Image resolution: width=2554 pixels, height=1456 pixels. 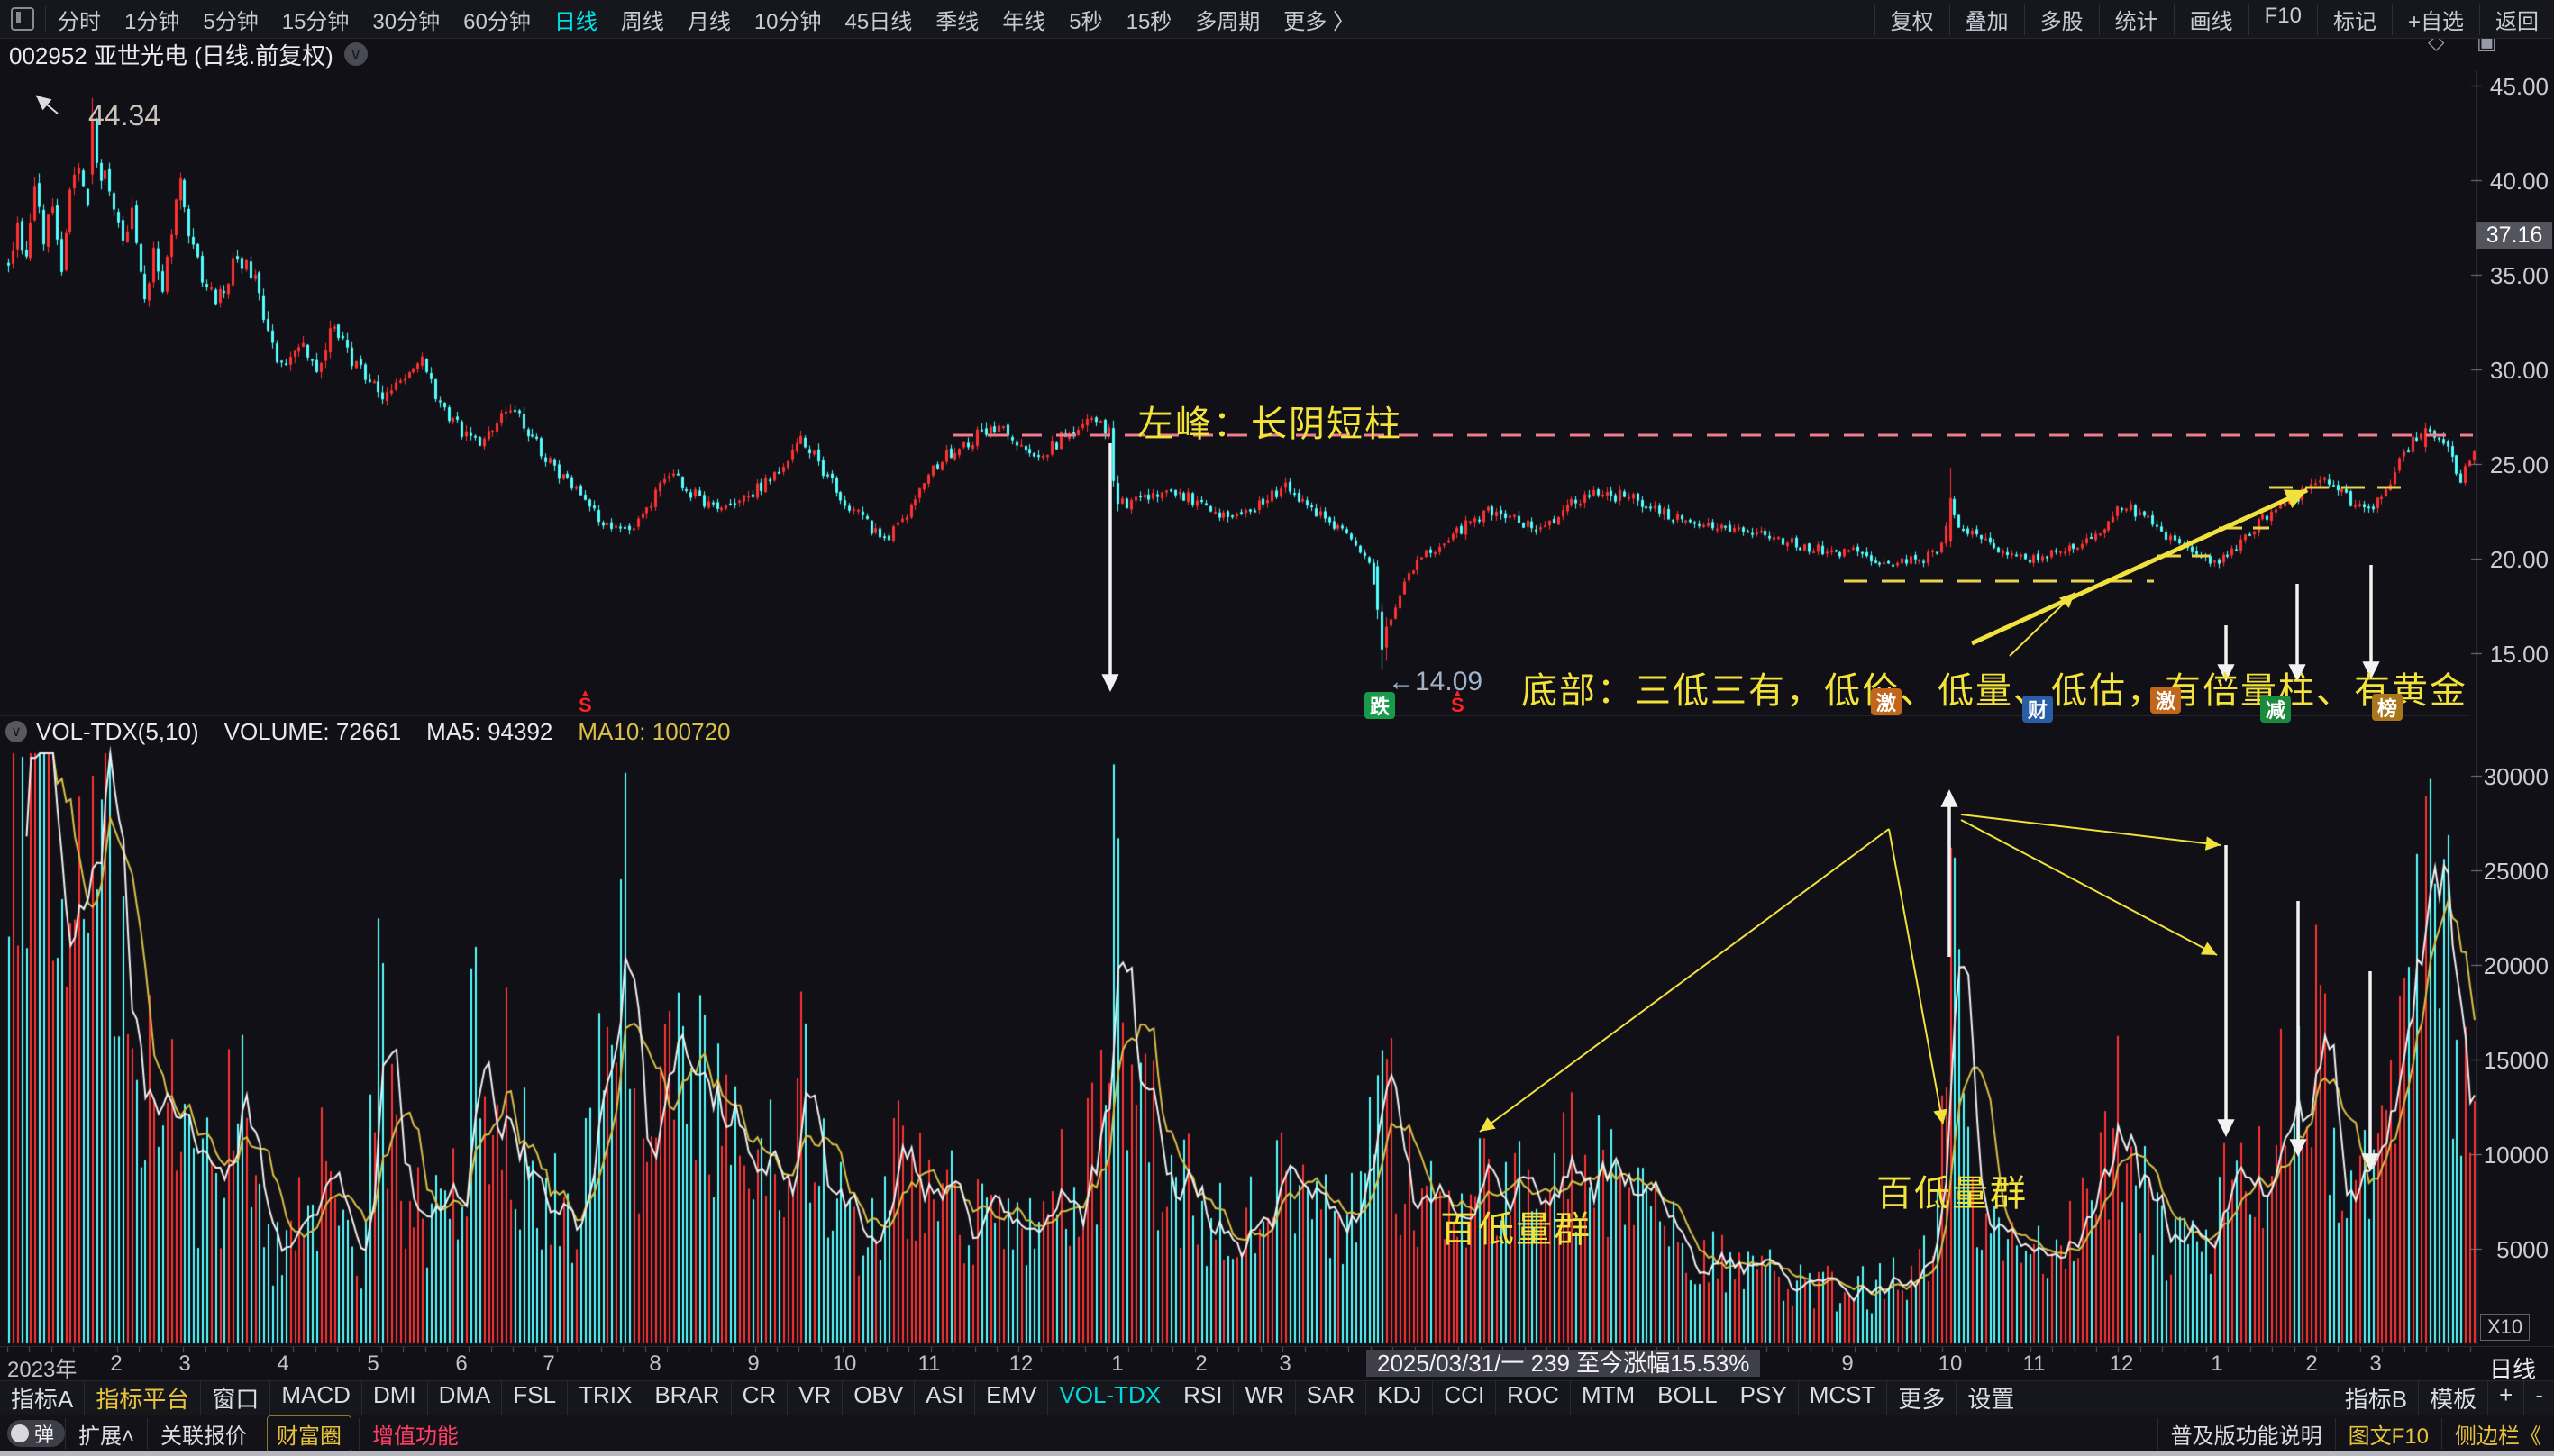 I want to click on period-item-10分钟: 10分钟, so click(x=787, y=22).